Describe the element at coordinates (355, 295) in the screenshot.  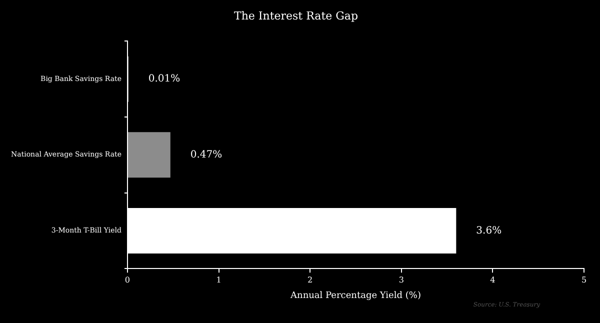
I see `x-axis-title: Annual Percentage Yield (%)` at that location.